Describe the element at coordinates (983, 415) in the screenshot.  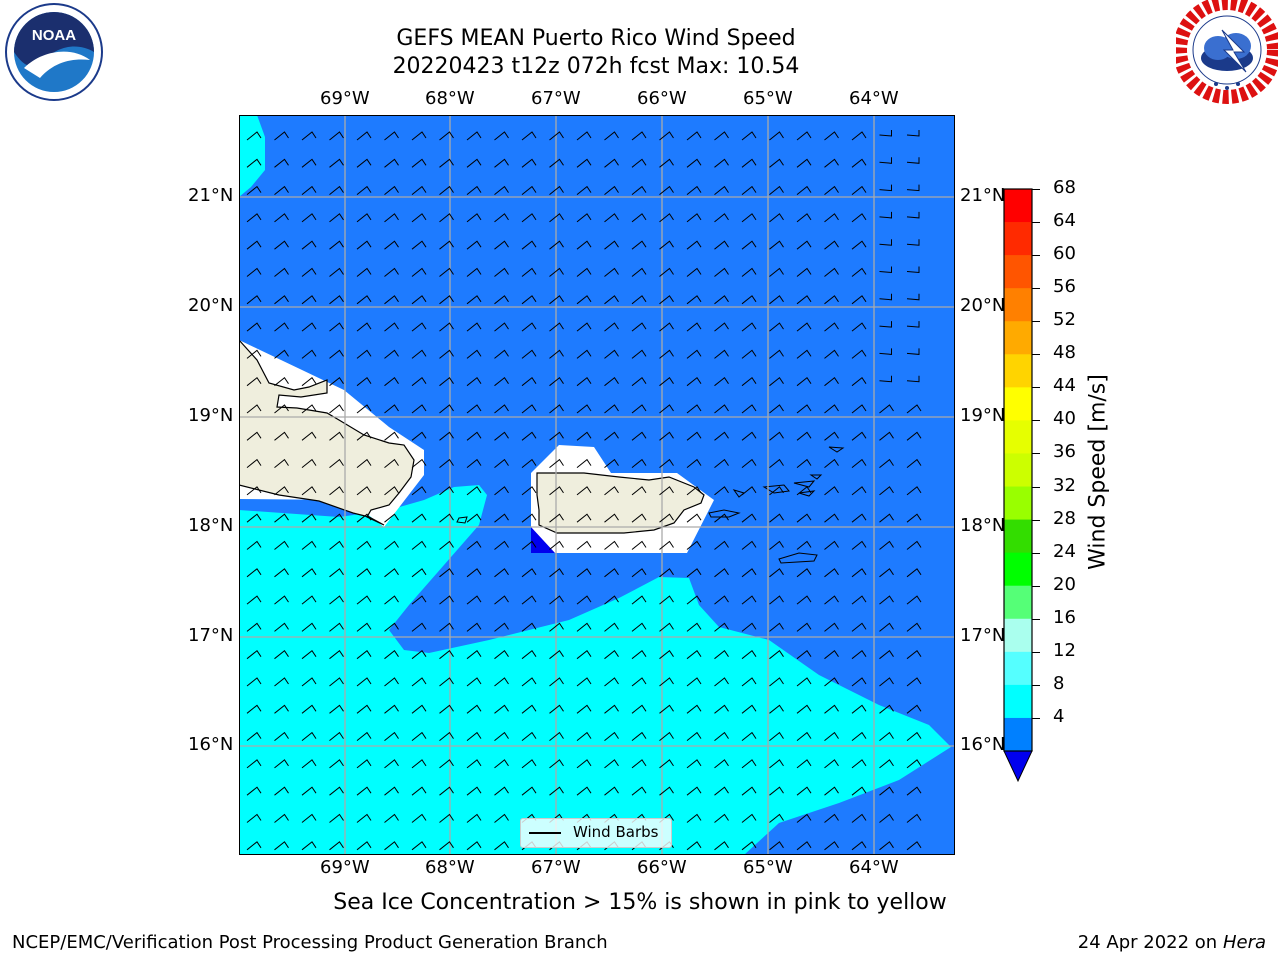
I see `lat-tick-right: 19°N` at that location.